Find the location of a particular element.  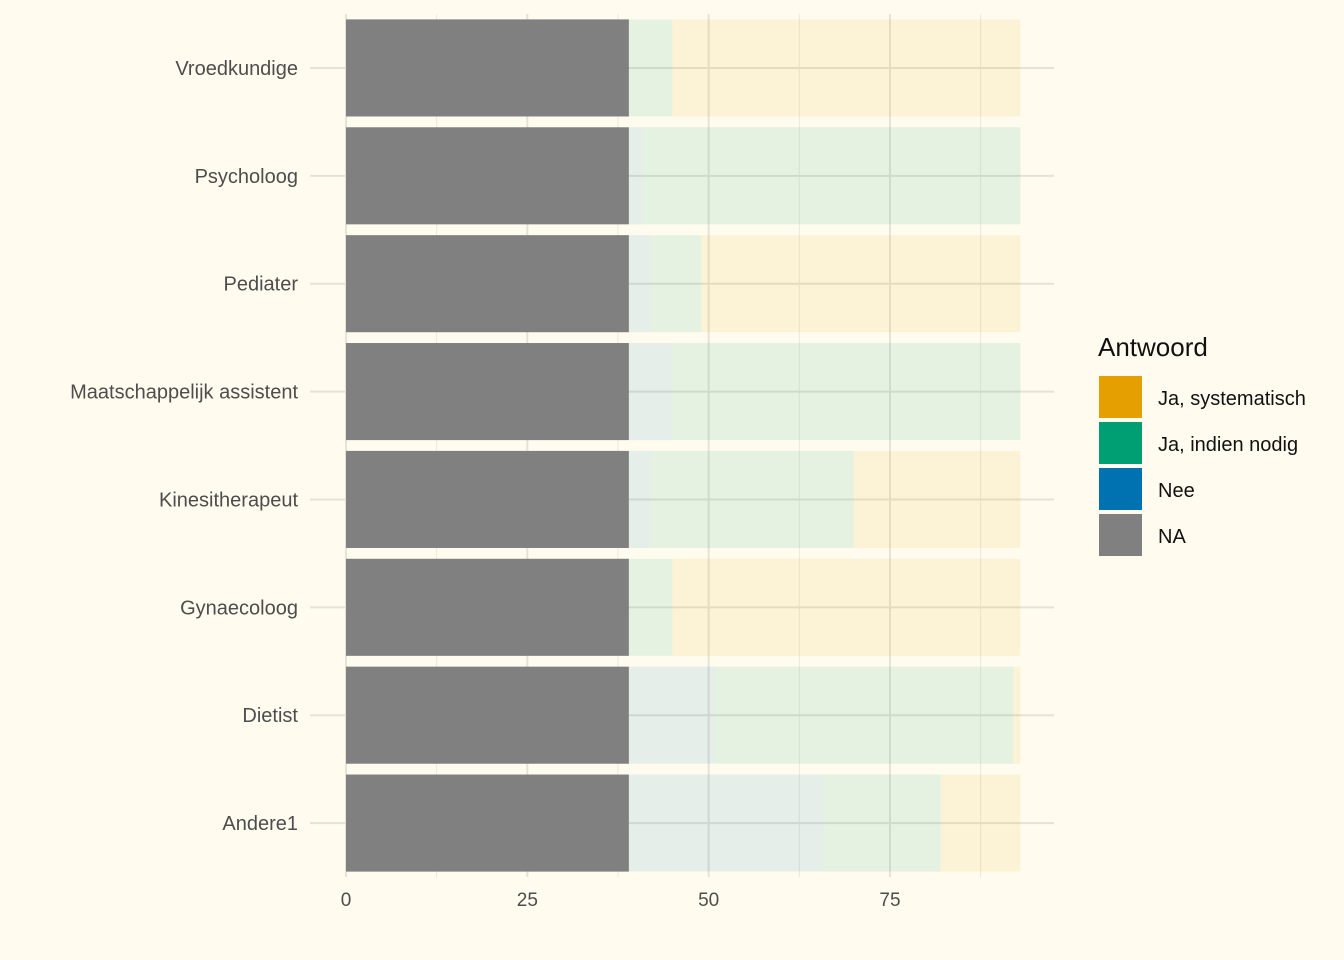

category-label-maatschappelijk-assistent: Maatschappelijk assistent is located at coordinates (184, 393).